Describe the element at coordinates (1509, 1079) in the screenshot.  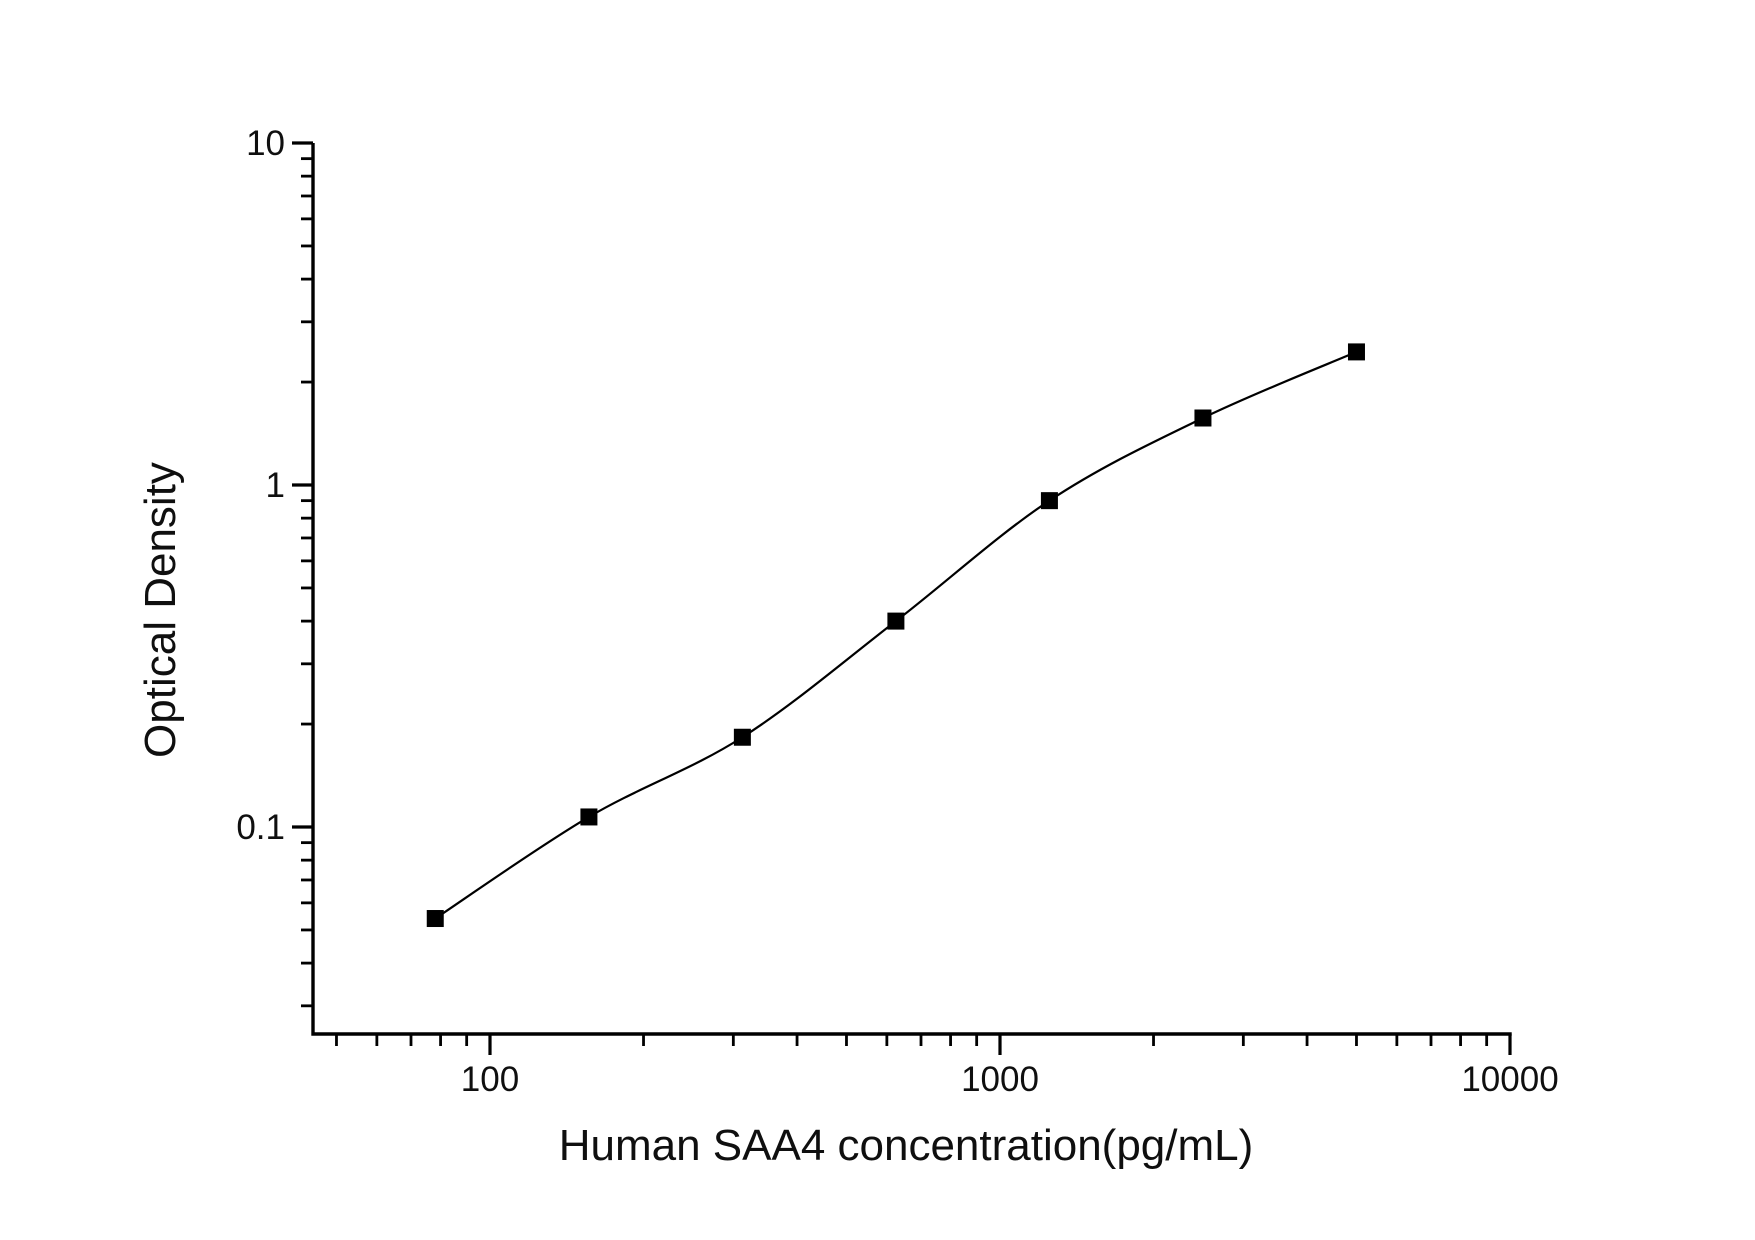
I see `x-tick-label: 10000` at that location.